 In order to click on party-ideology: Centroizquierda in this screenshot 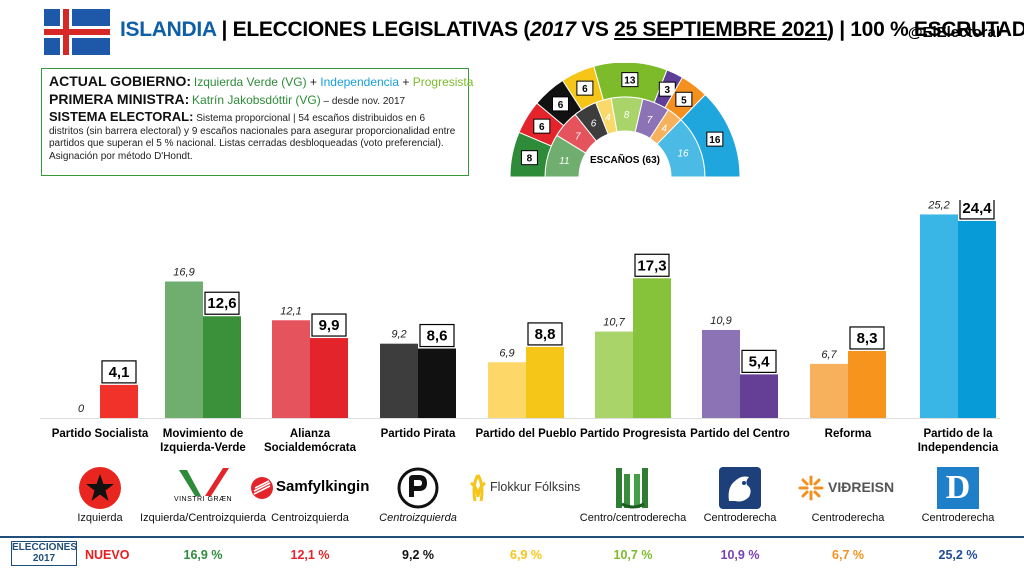, I will do `click(418, 518)`.